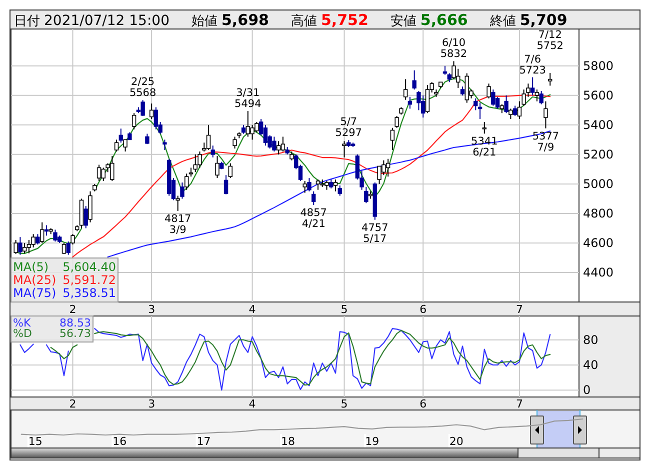 The height and width of the screenshot is (470, 653). What do you see at coordinates (142, 88) in the screenshot?
I see `annotation: 2/25 5568` at bounding box center [142, 88].